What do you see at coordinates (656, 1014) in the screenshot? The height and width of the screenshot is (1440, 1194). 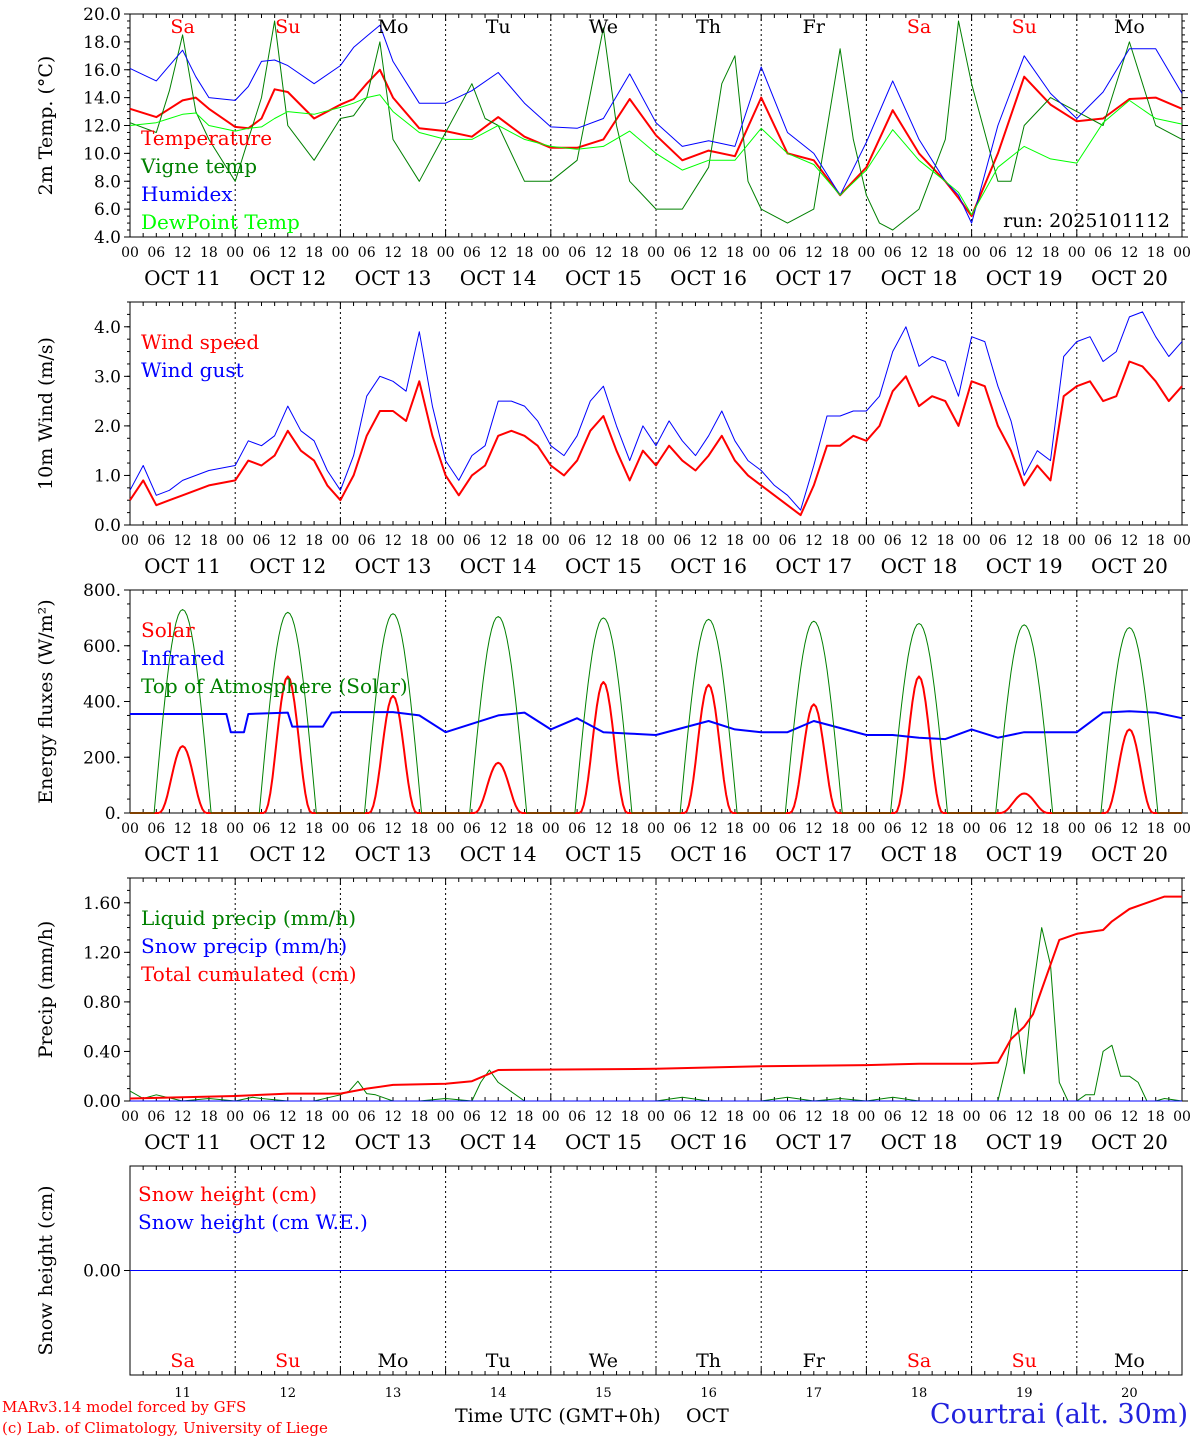 I see `series-liquid-precip-mm-h-` at bounding box center [656, 1014].